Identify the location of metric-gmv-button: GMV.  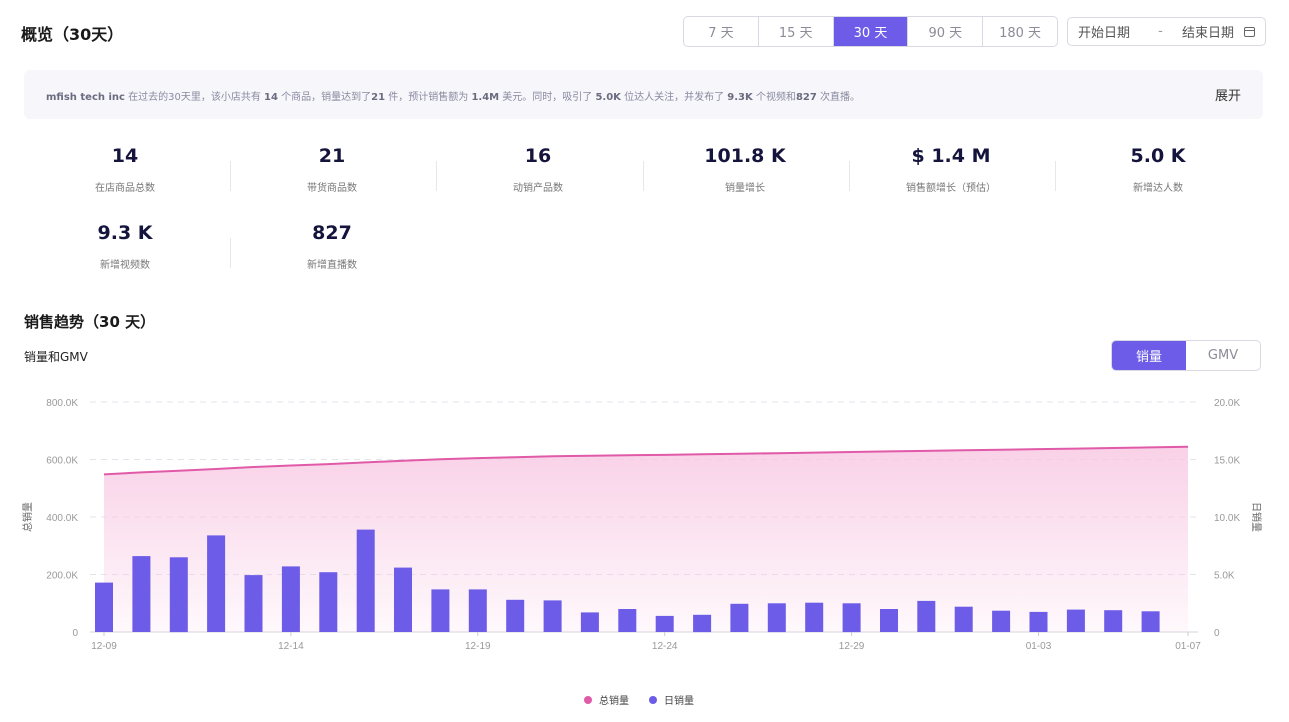
(1223, 355).